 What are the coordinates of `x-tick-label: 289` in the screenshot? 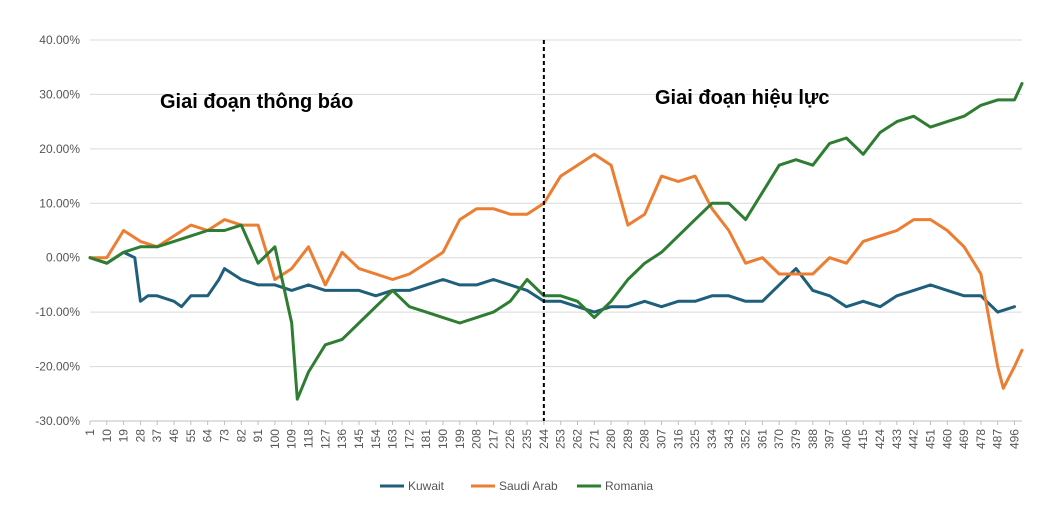 It's located at (628, 439).